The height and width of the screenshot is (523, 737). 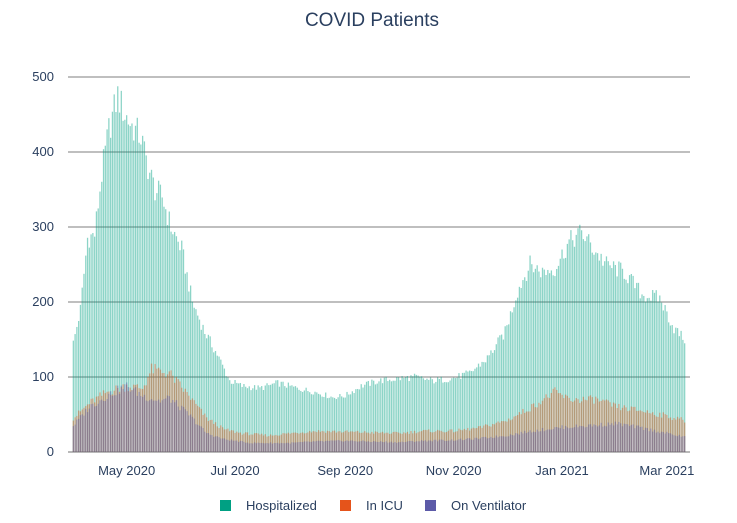 I want to click on legend-item: In ICU, so click(x=371, y=505).